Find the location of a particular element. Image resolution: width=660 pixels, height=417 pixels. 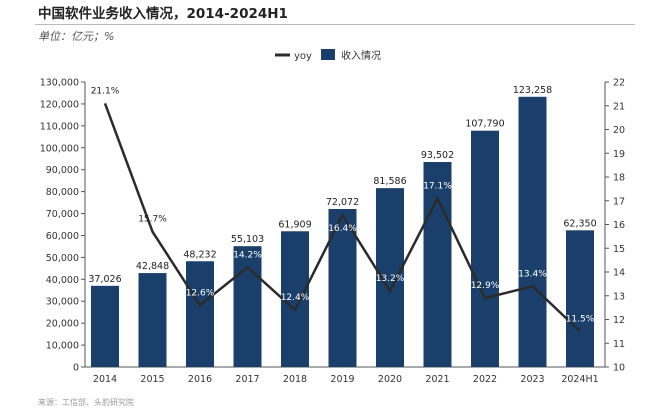

right-tick-label: 22 is located at coordinates (619, 83).